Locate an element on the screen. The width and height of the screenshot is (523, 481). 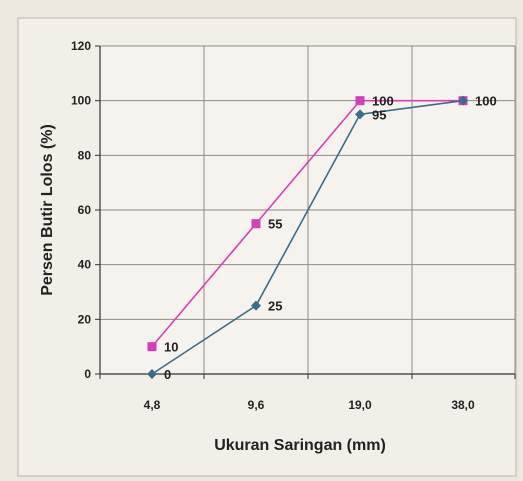
x-tick-label: 19,0 is located at coordinates (360, 405).